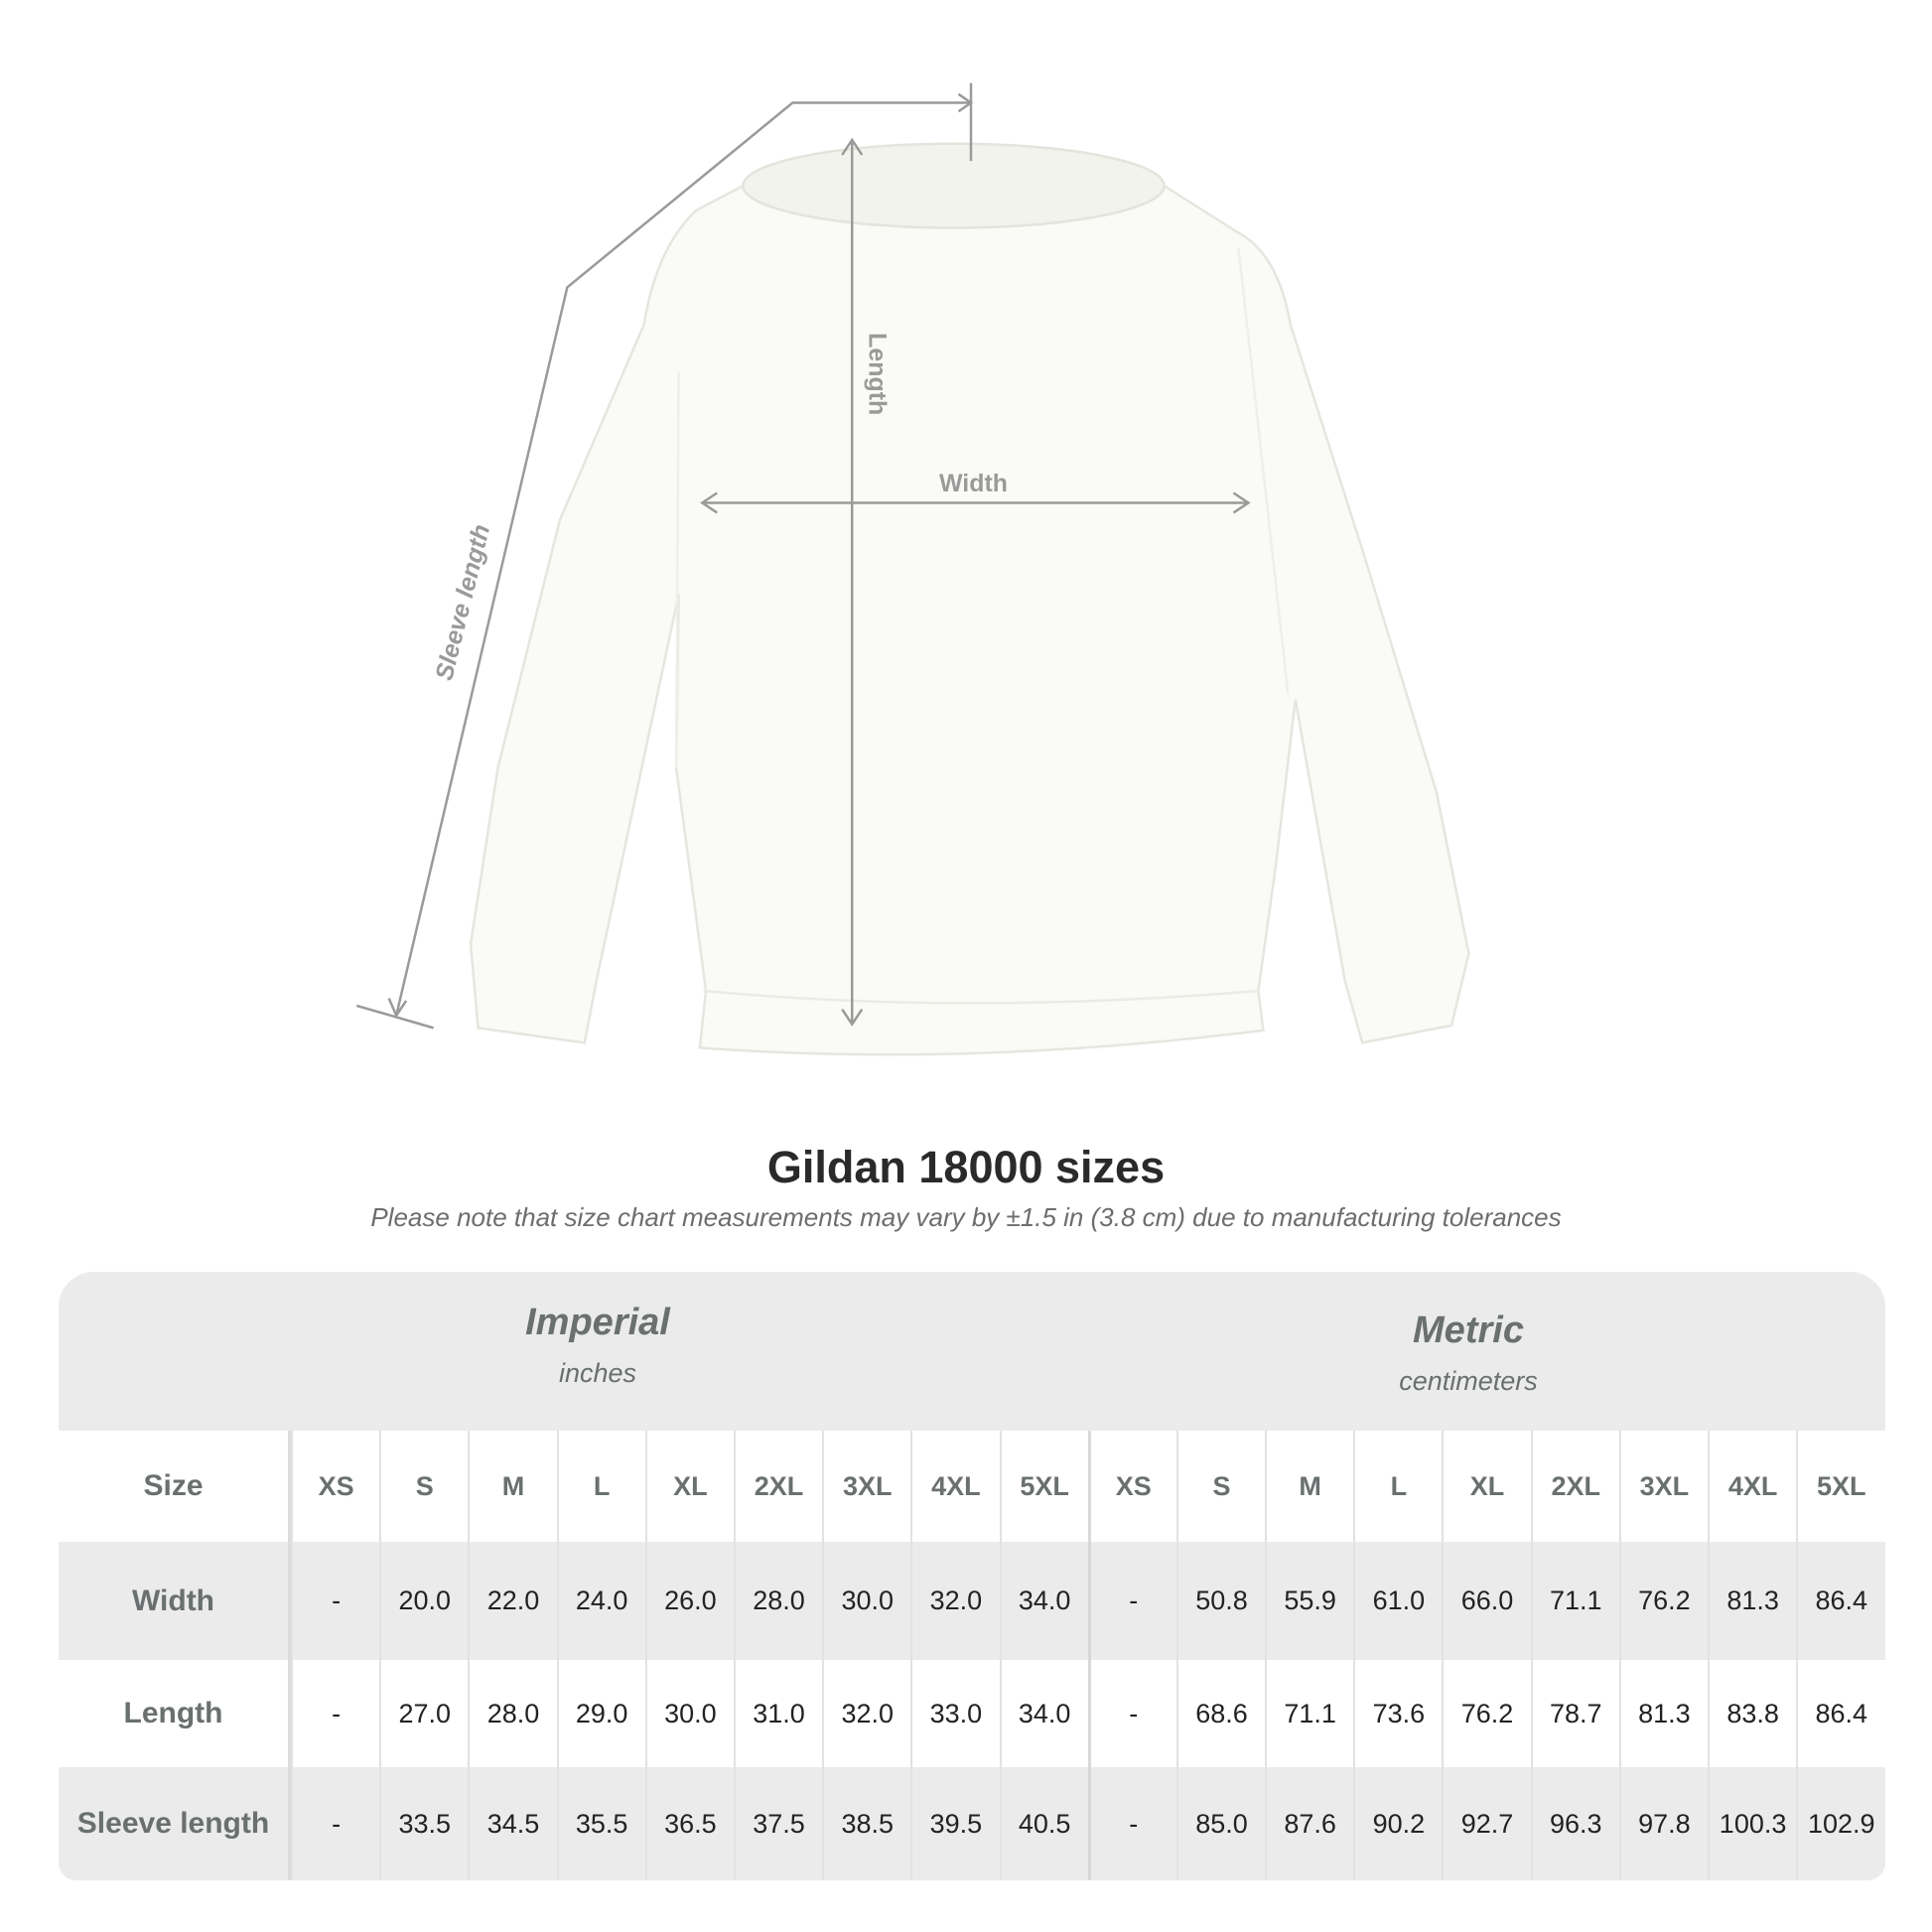 Image resolution: width=1932 pixels, height=1932 pixels. What do you see at coordinates (966, 1167) in the screenshot?
I see `page-title: Gildan 18000 sizes` at bounding box center [966, 1167].